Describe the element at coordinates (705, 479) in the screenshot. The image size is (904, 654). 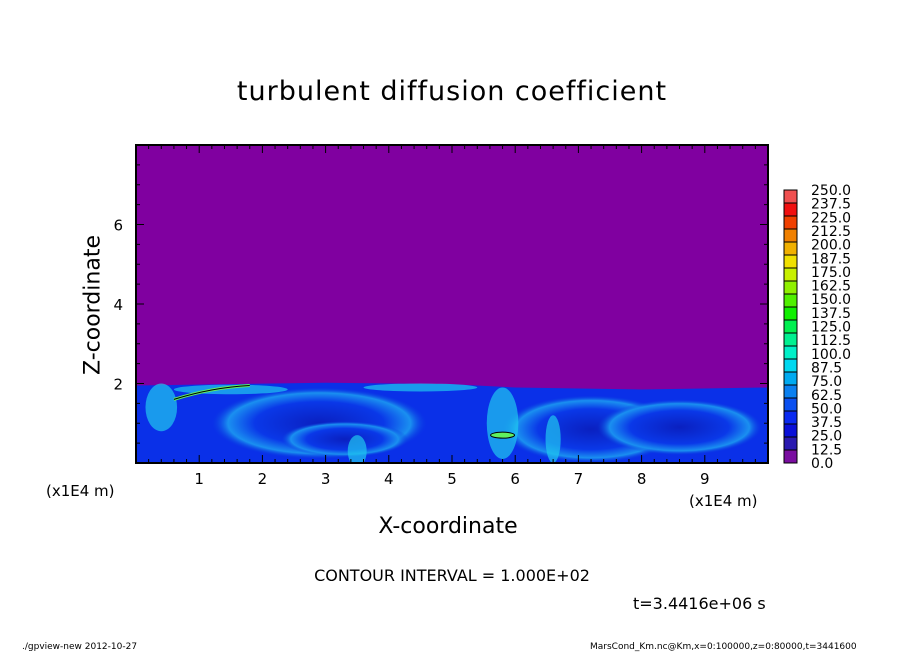
I see `x-tick-label: 9` at that location.